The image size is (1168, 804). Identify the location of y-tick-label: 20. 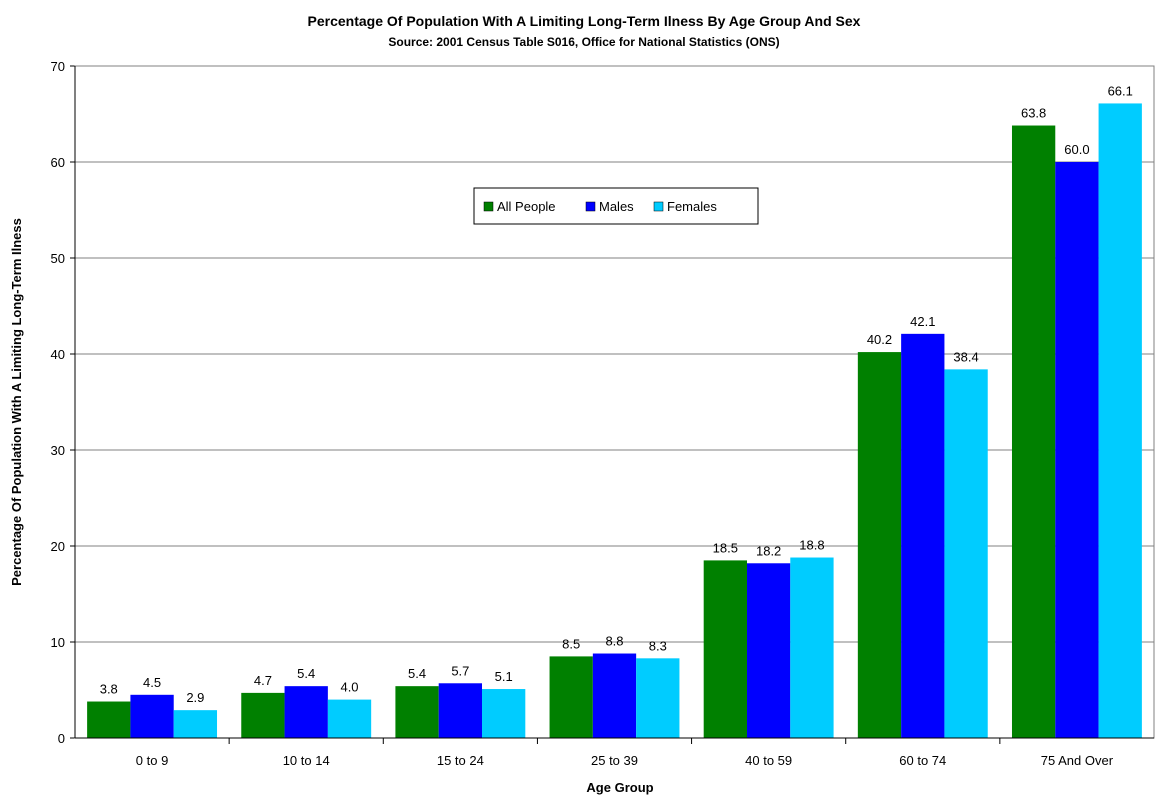
(58, 546).